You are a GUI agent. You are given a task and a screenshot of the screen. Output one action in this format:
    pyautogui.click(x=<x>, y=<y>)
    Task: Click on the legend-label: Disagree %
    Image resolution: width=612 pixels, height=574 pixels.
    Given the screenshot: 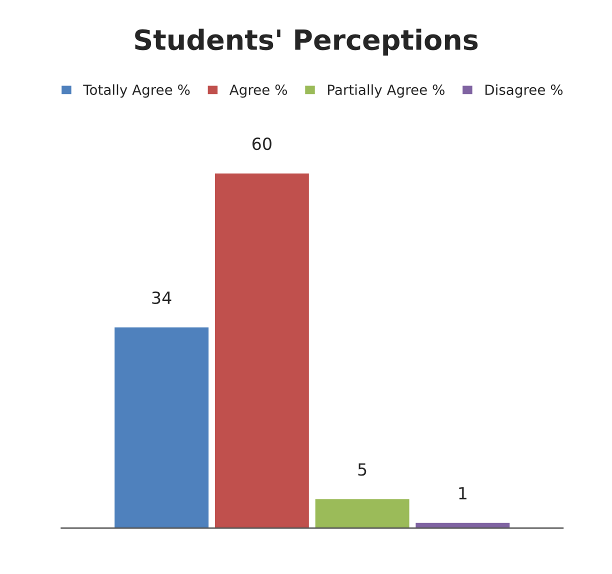 What is the action you would take?
    pyautogui.click(x=524, y=91)
    